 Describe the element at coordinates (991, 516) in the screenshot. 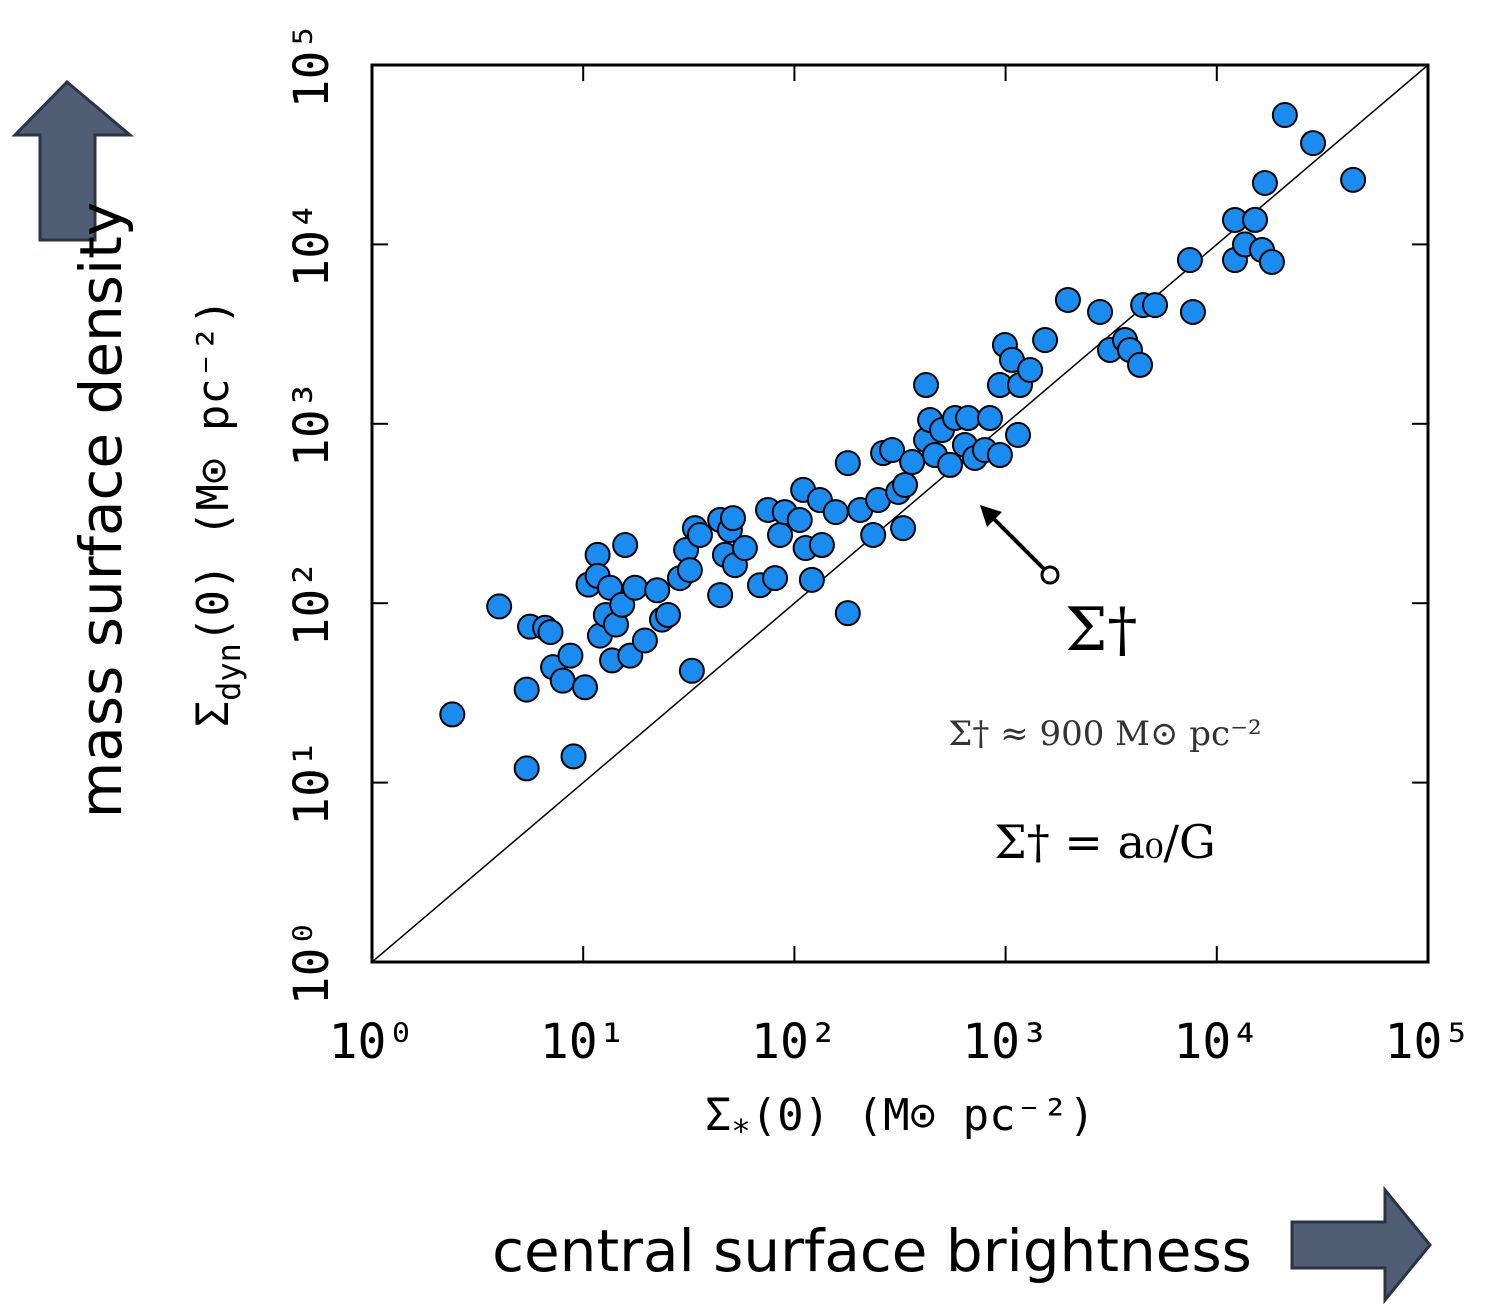

I see `annotation-arrowhead` at that location.